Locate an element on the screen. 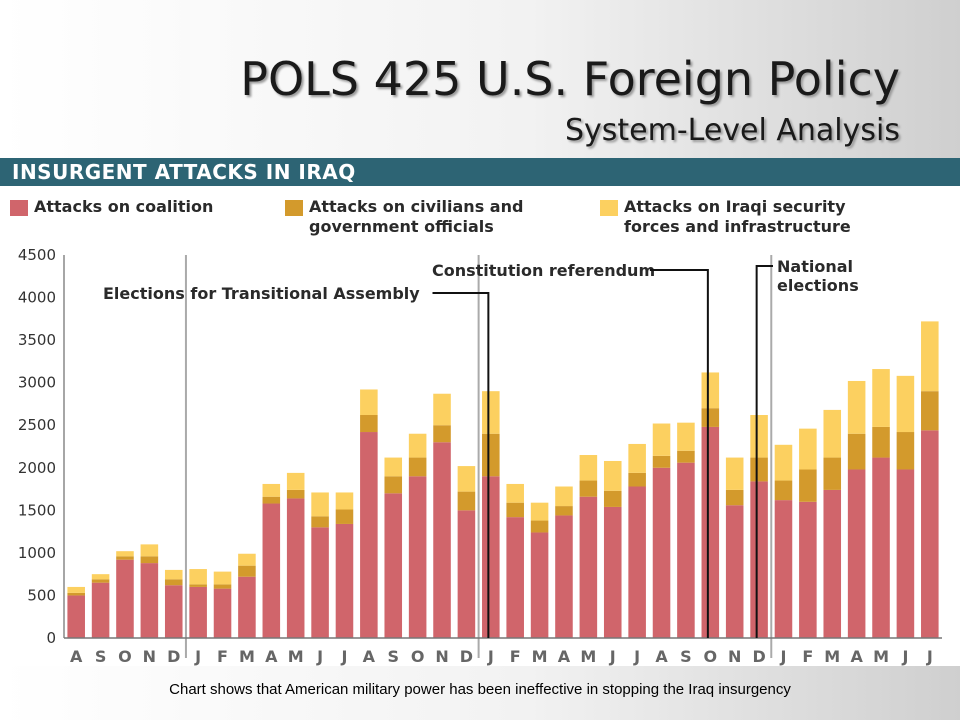 This screenshot has width=960, height=720. x-tick-label: N is located at coordinates (441, 656).